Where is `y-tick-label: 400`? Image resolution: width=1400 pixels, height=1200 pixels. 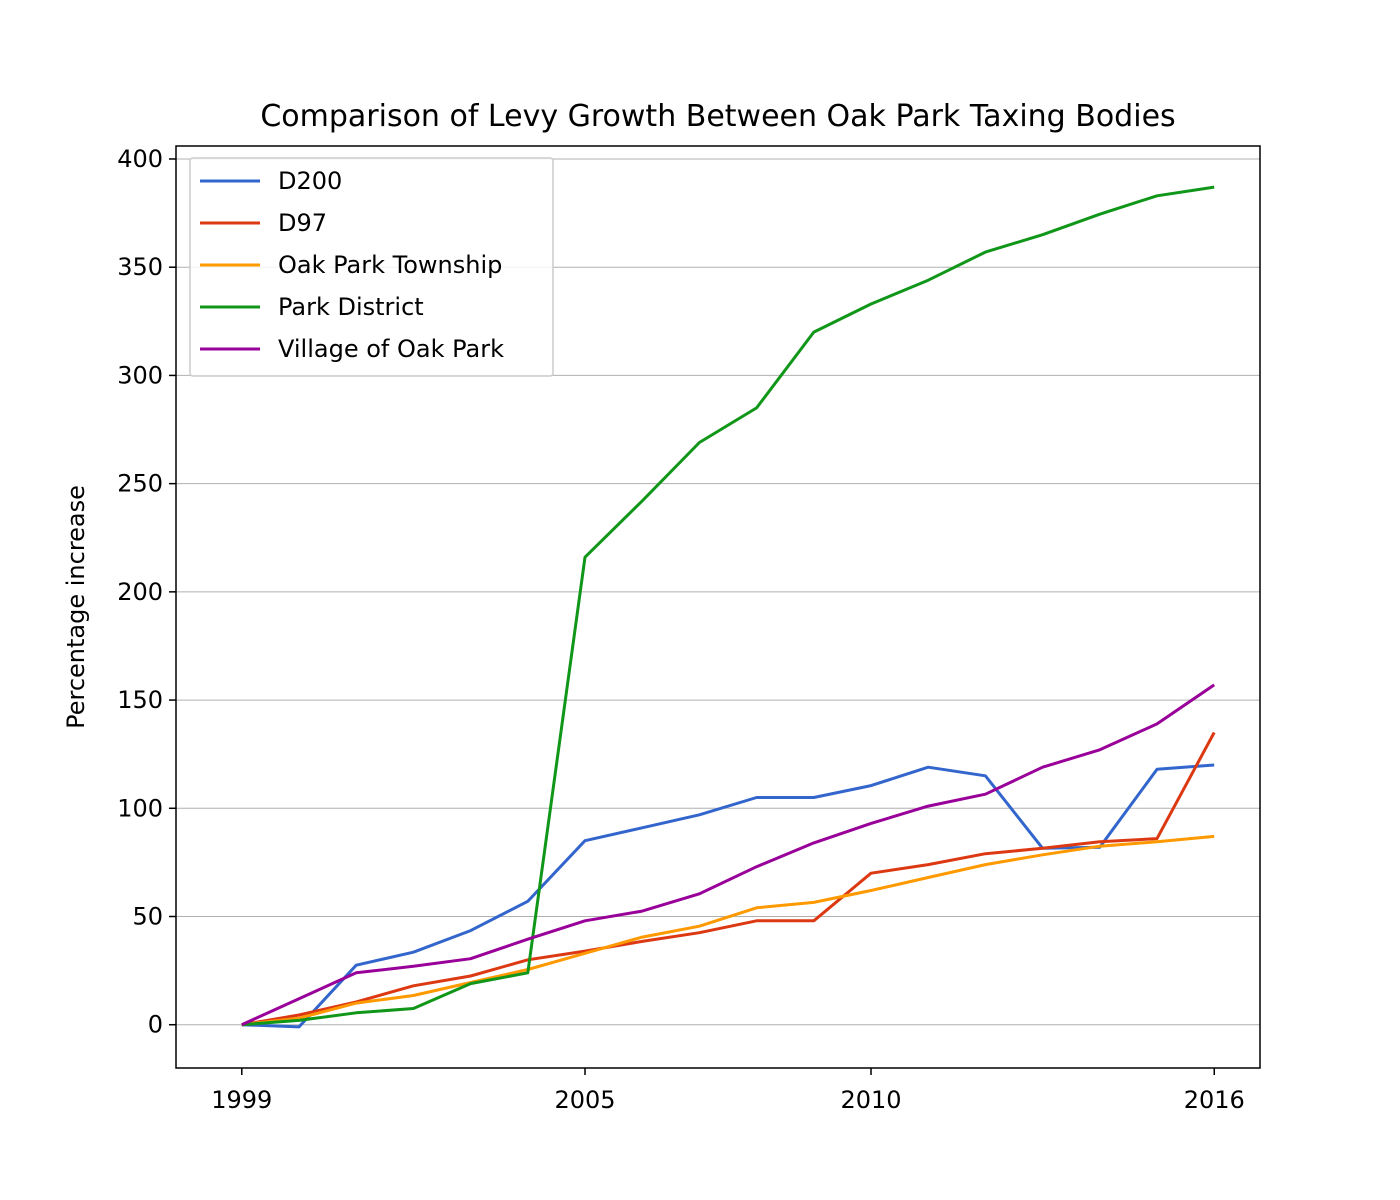
y-tick-label: 400 is located at coordinates (140, 159).